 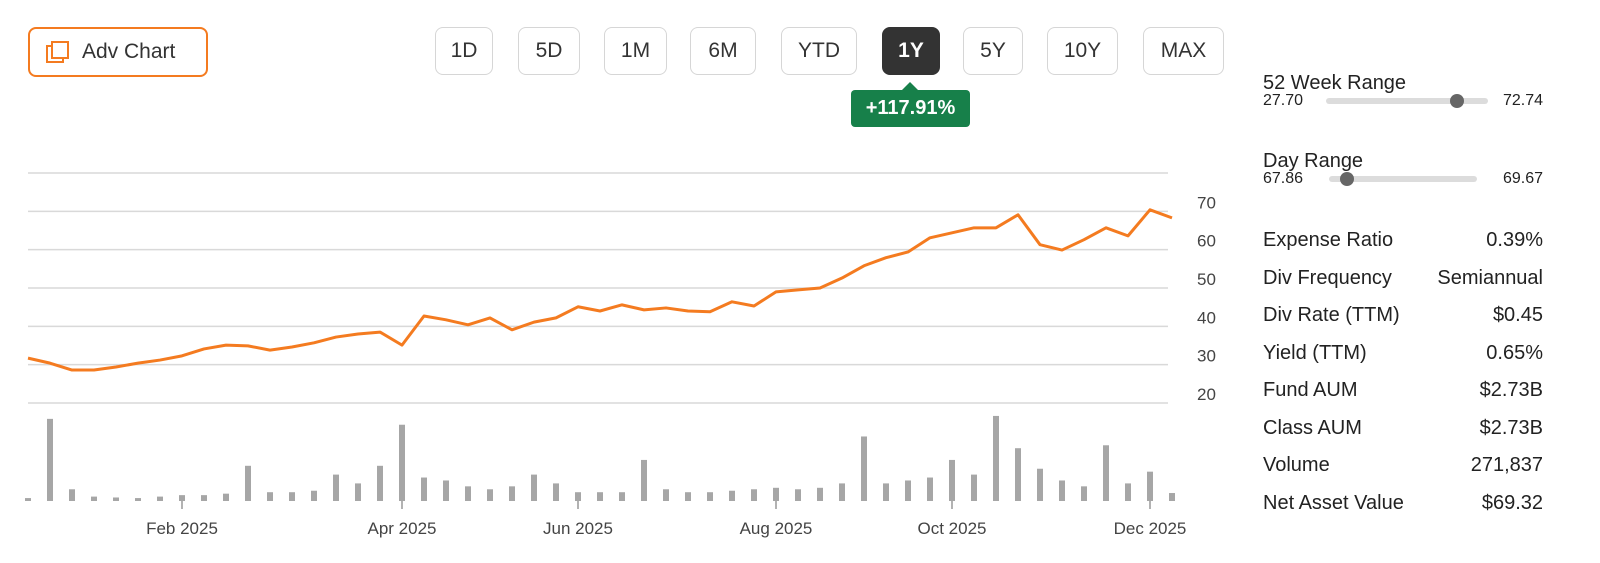 I want to click on x-tick-label: Feb 2025, so click(x=182, y=528).